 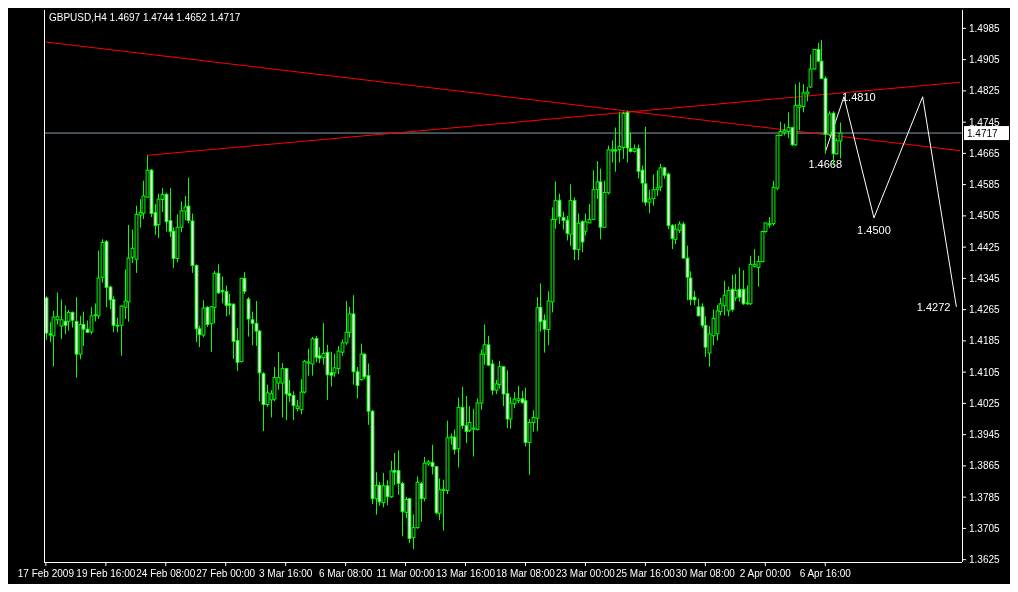 I want to click on x-tick-label: 6 Apr 16:00, so click(x=825, y=573).